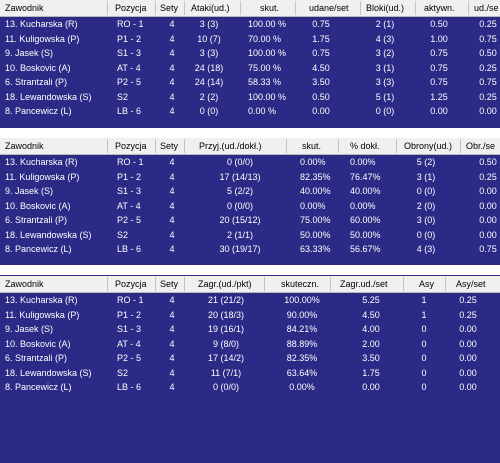  What do you see at coordinates (365, 146) in the screenshot?
I see `col-header-accuracy: % dokł.` at bounding box center [365, 146].